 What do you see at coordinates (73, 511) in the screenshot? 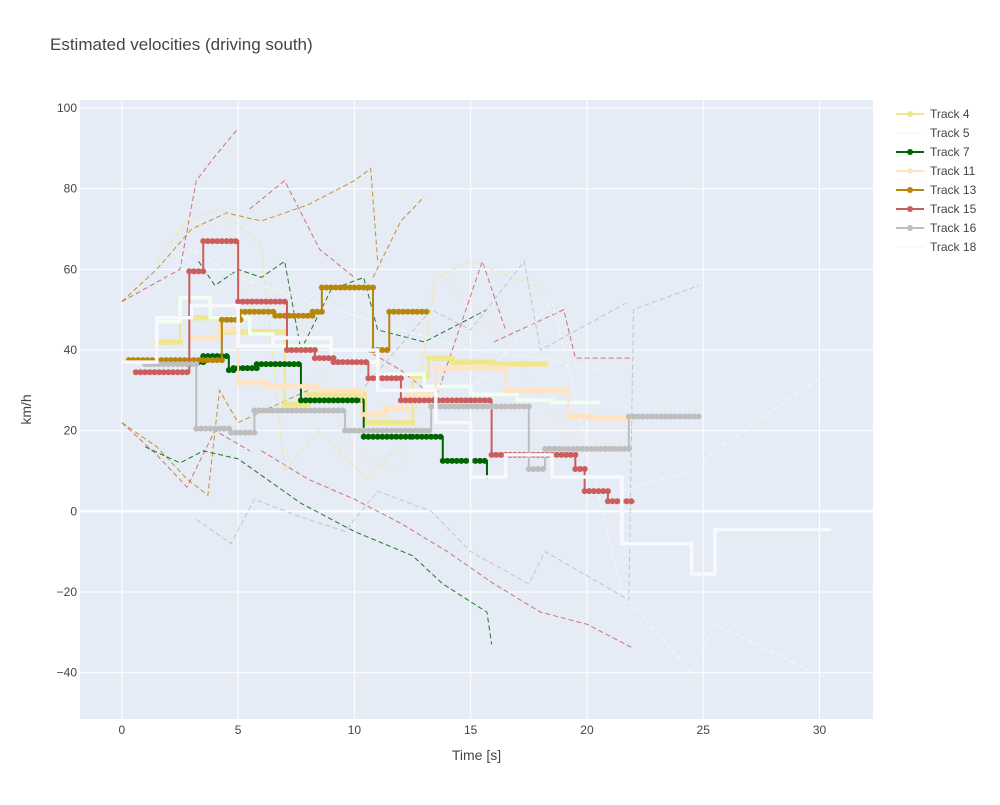
I see `y-tick-label: 0` at bounding box center [73, 511].